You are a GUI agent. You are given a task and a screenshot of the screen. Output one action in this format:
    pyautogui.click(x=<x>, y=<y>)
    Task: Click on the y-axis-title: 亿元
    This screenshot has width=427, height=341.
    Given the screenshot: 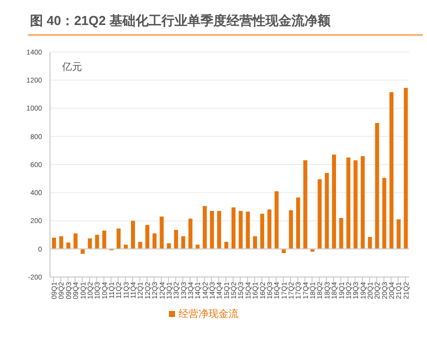 What is the action you would take?
    pyautogui.click(x=72, y=67)
    